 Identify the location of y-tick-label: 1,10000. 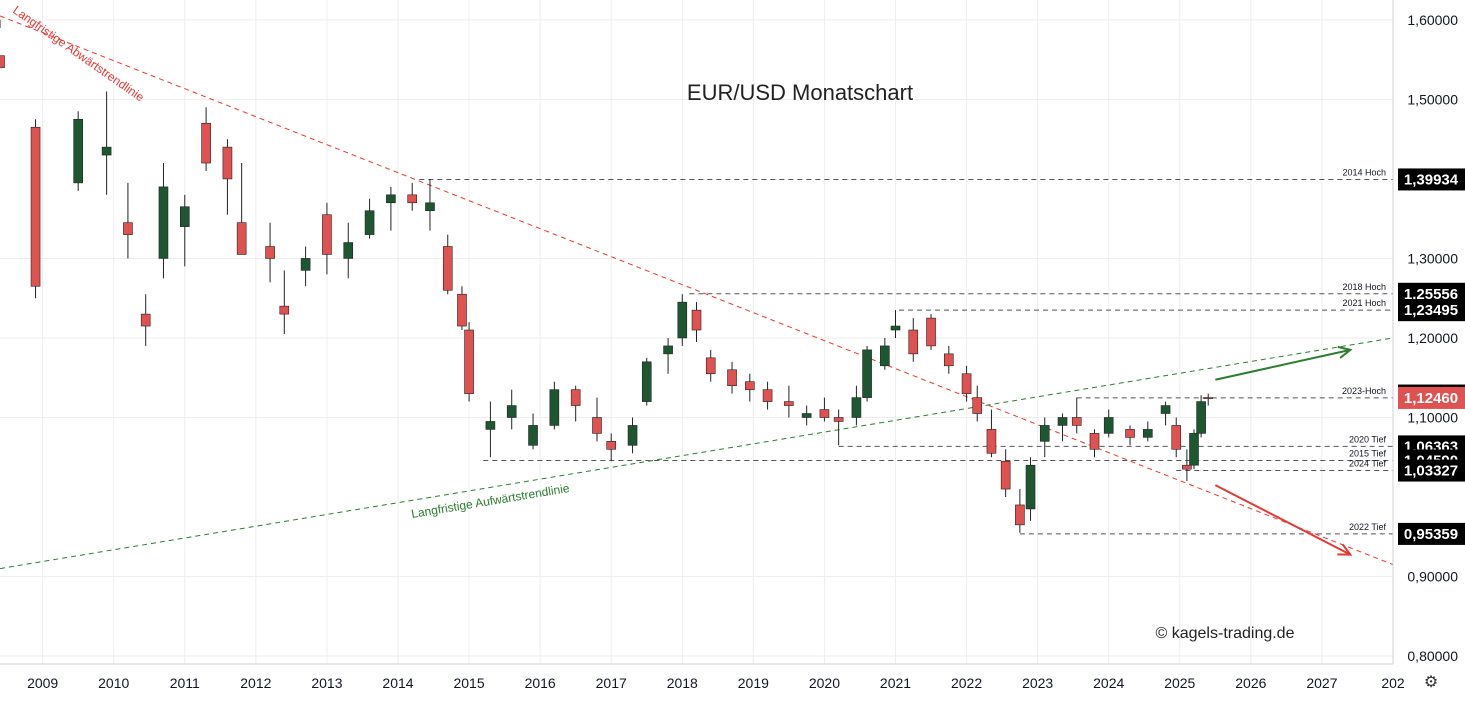
(1432, 417).